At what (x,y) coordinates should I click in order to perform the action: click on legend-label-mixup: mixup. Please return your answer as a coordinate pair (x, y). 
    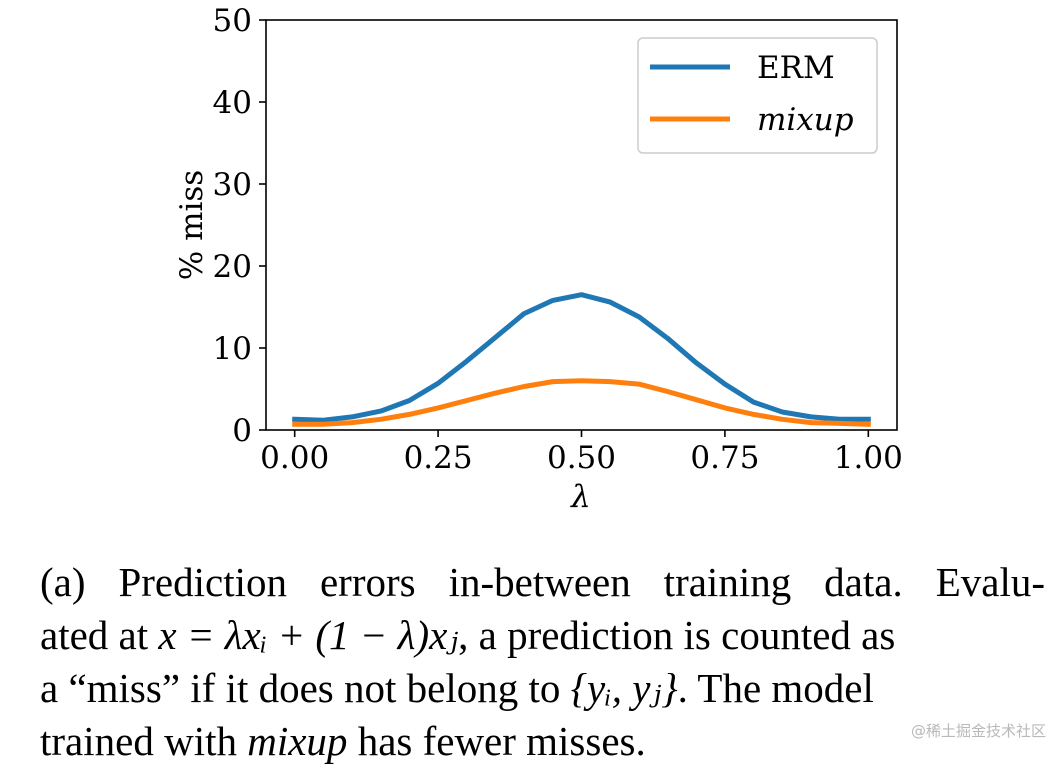
    Looking at the image, I should click on (805, 120).